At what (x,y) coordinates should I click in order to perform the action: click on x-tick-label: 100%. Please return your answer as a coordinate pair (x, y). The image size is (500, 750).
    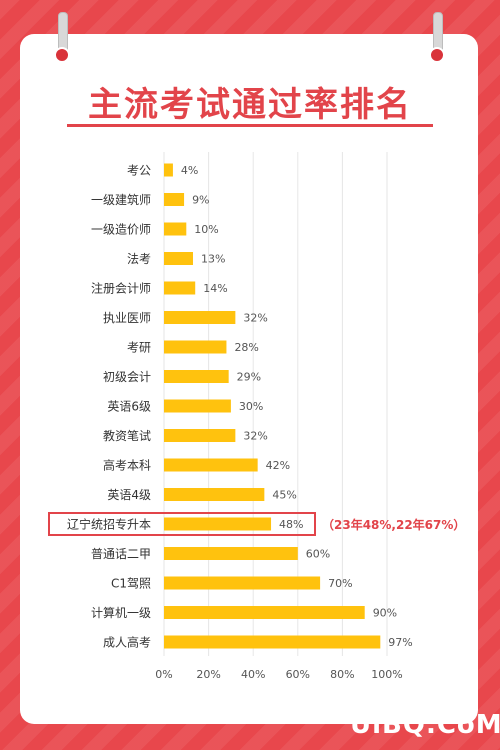
    Looking at the image, I should click on (386, 674).